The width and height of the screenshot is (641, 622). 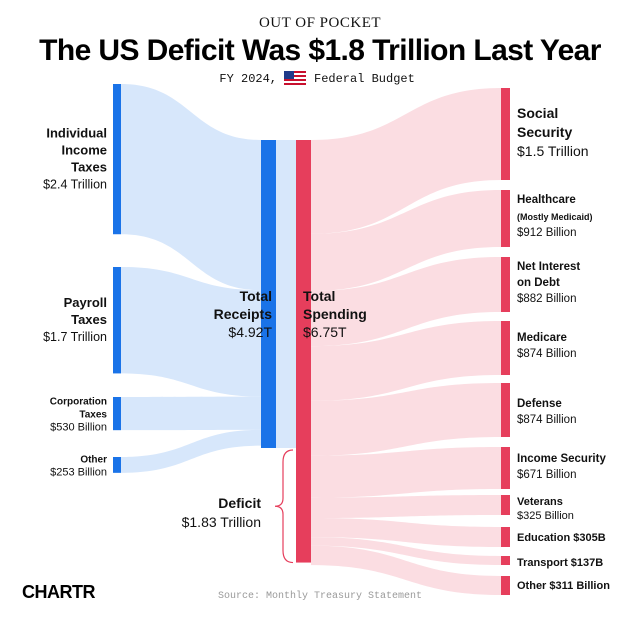 I want to click on flow-spending-to-healthcare, so click(x=406, y=240).